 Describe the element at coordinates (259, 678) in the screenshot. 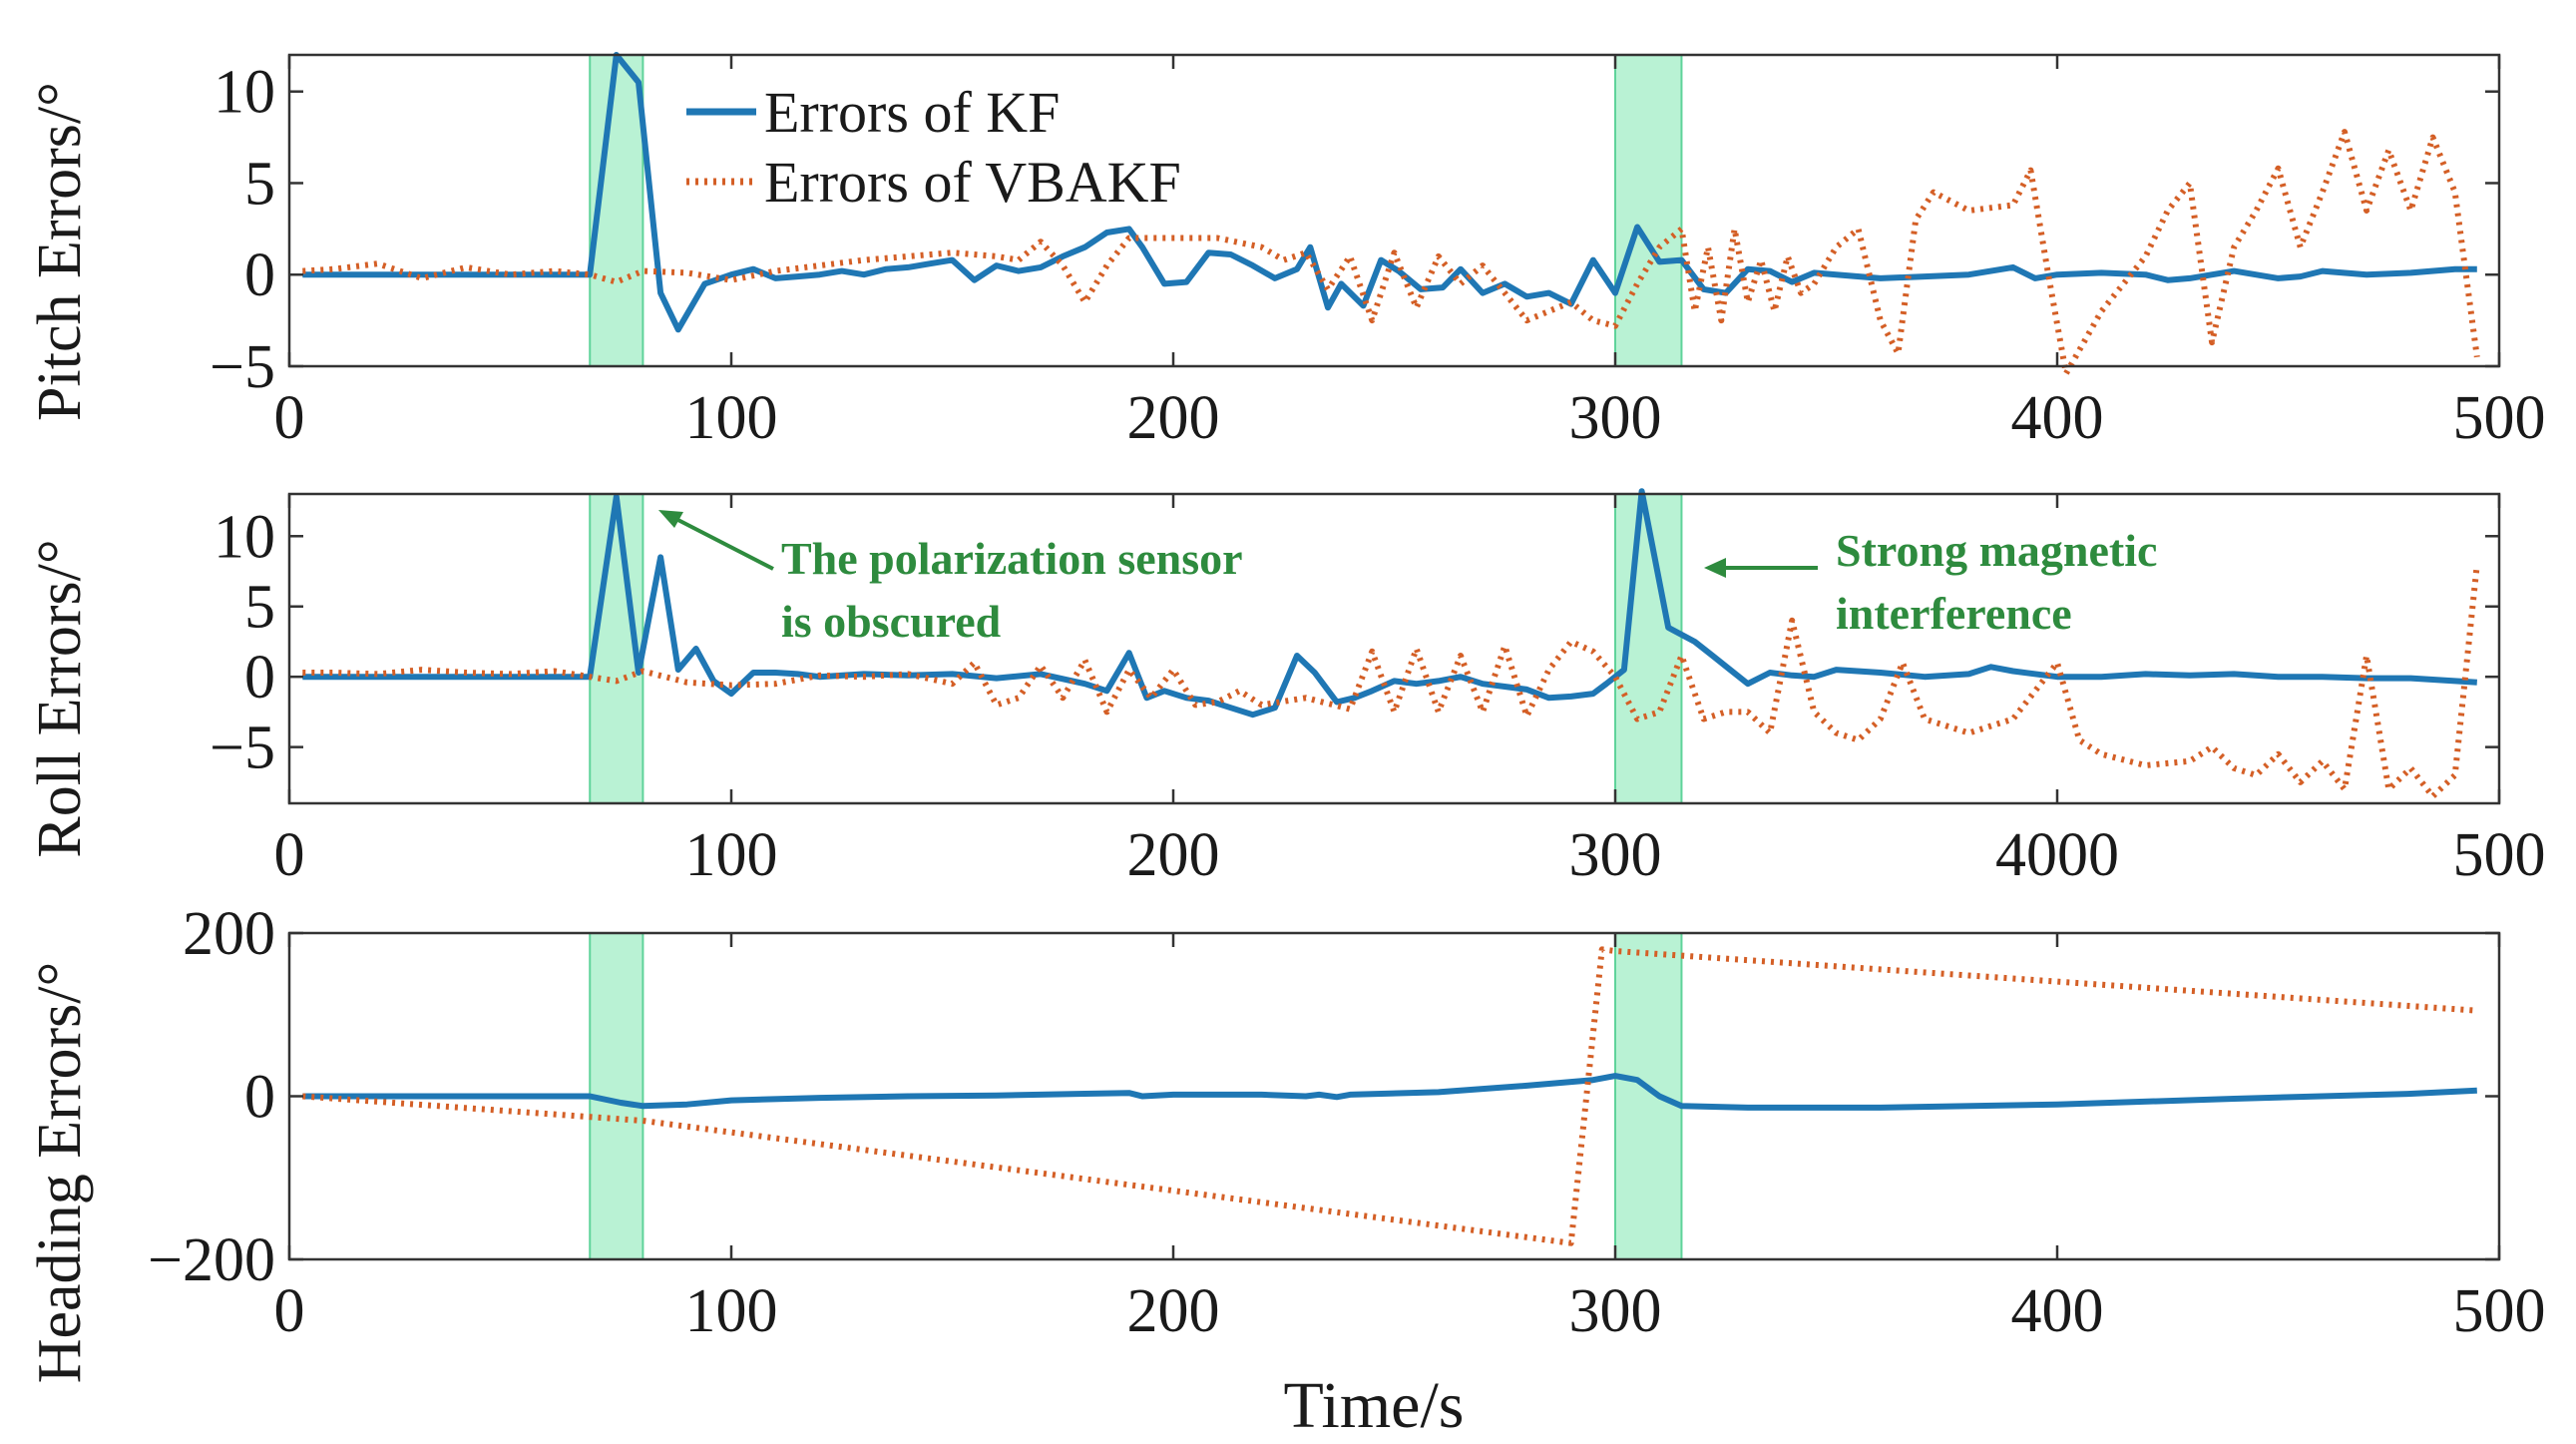

I see `roll-ytick-label-1: 0` at that location.